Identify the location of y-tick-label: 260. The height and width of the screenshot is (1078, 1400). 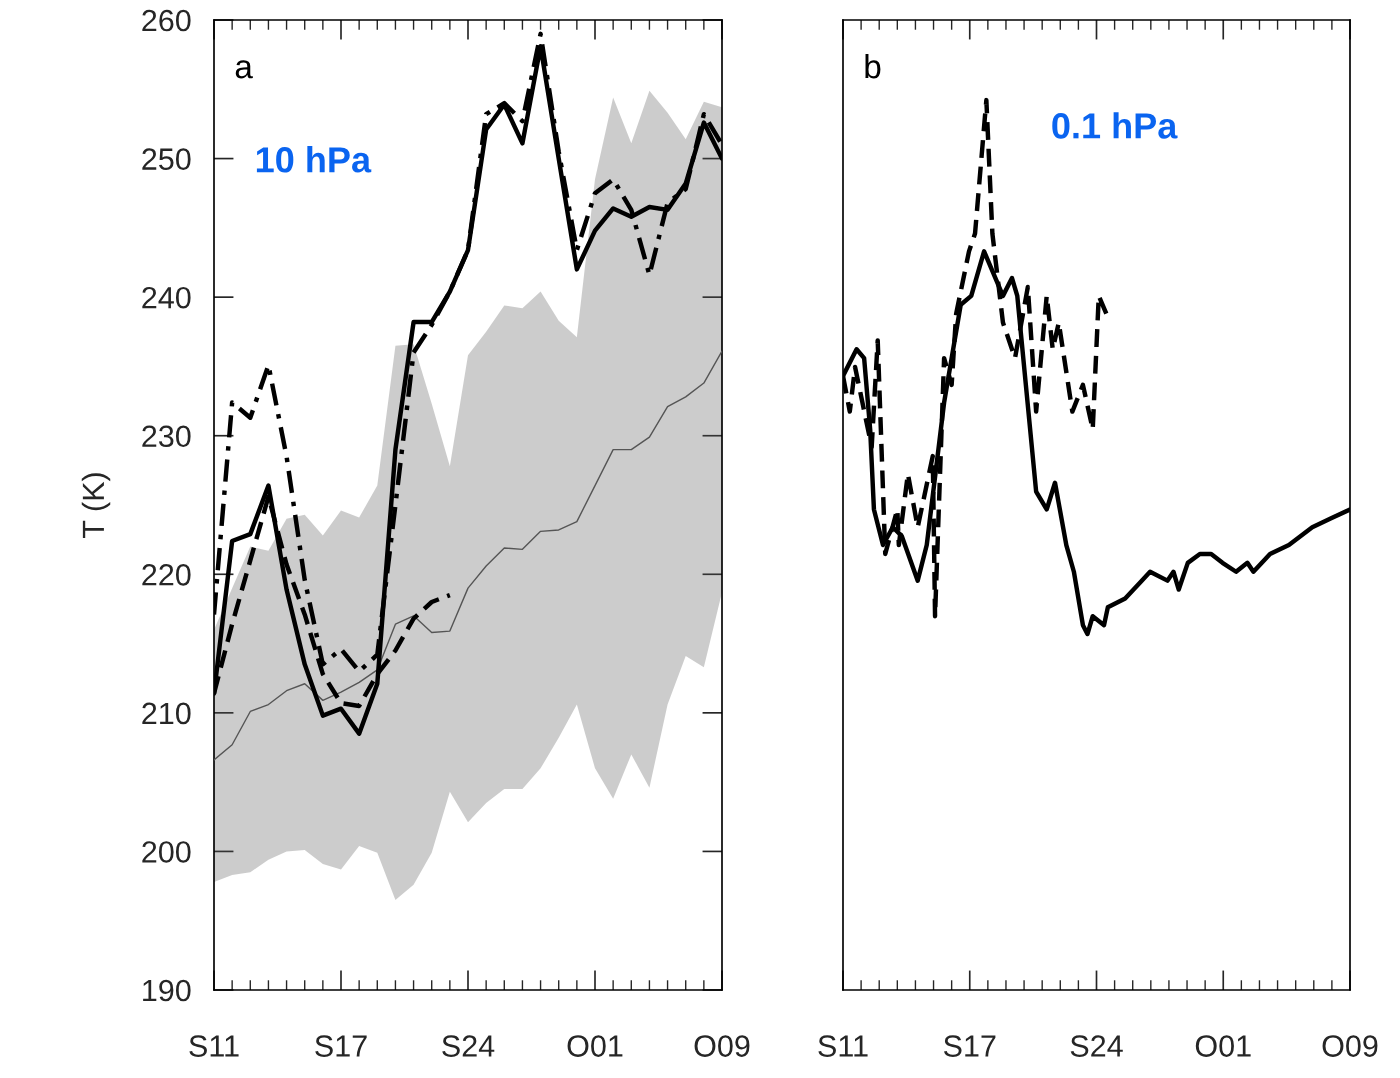
(166, 20).